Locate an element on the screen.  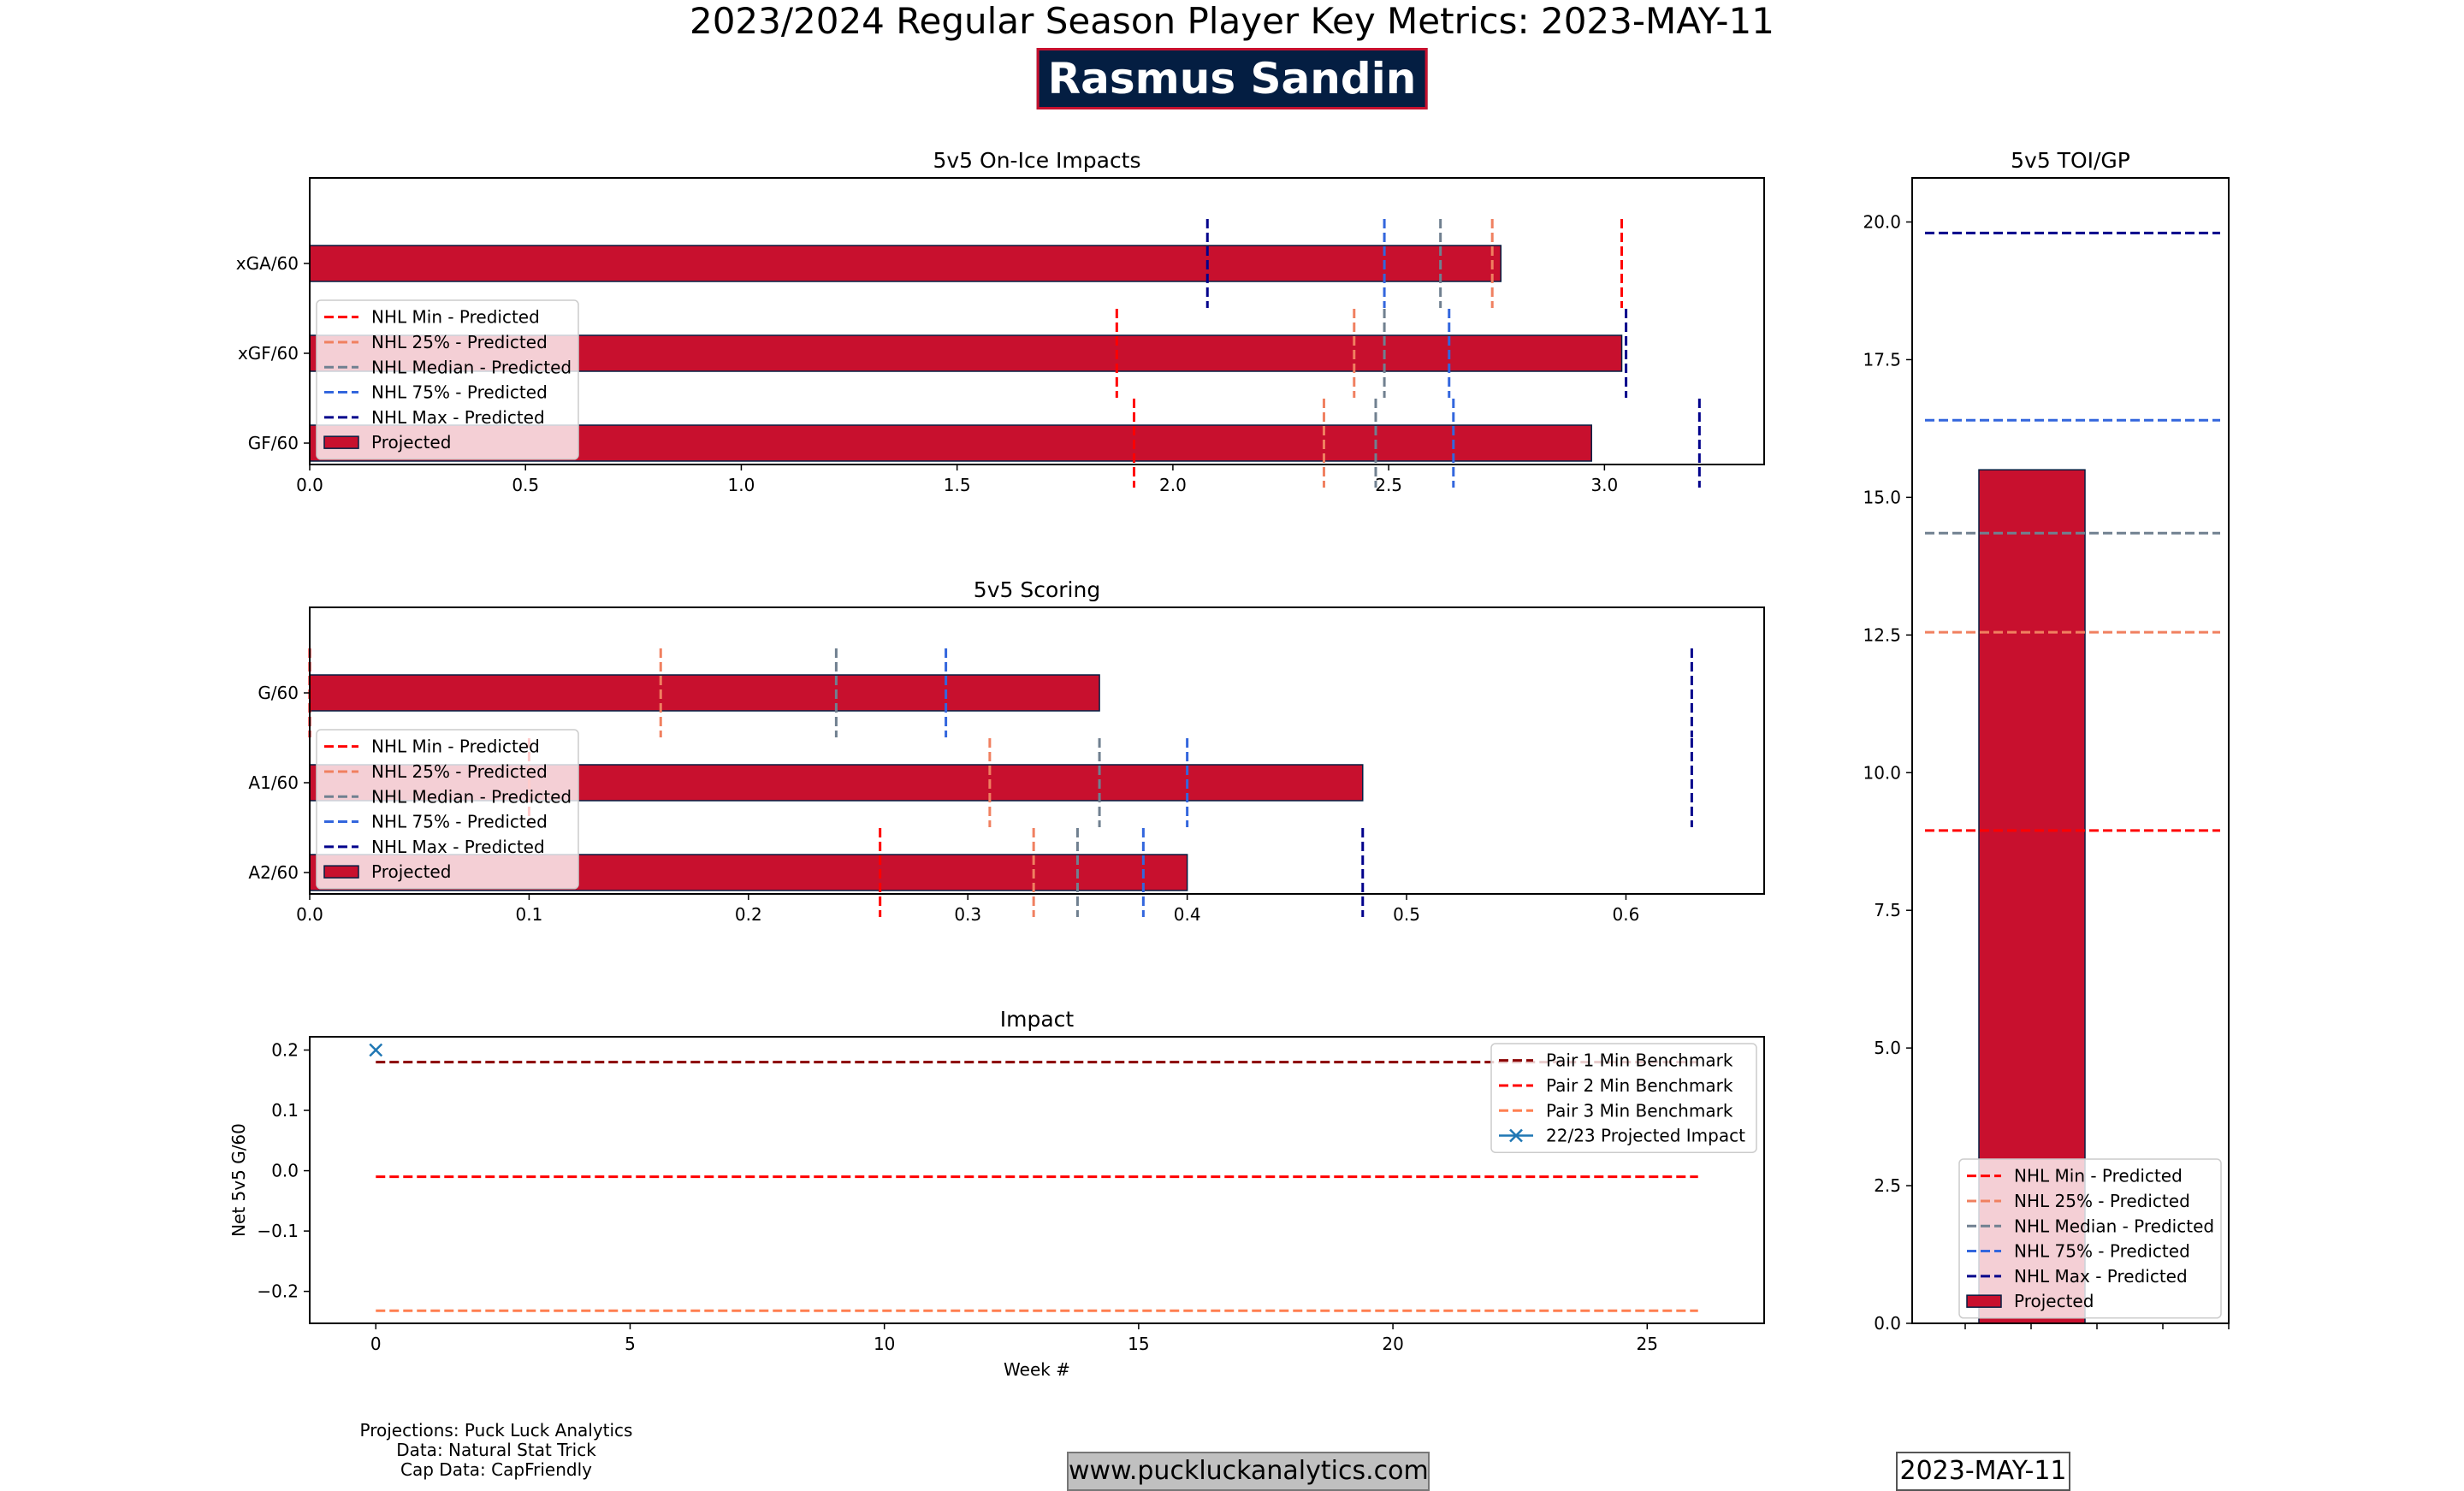
toi-ytick-label-8: 20.0 is located at coordinates (1882, 222).